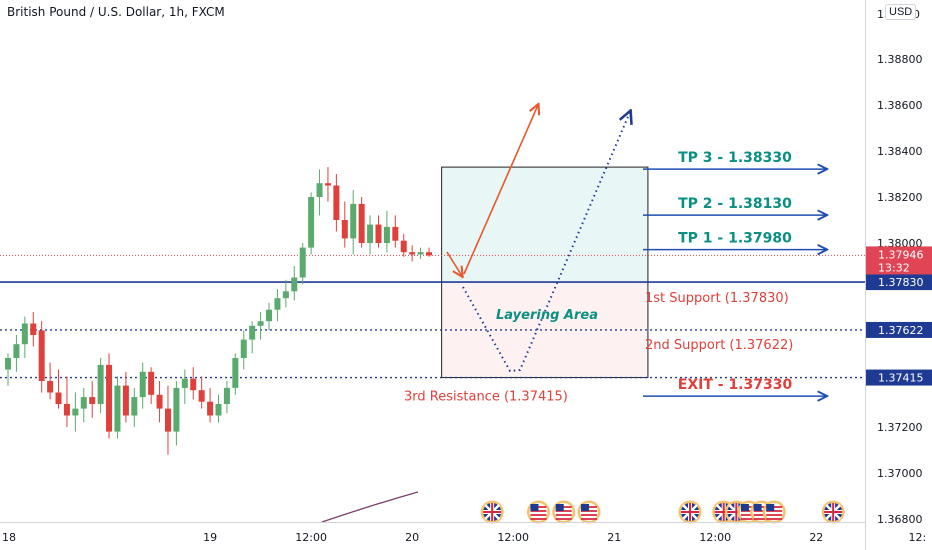  Describe the element at coordinates (454, 263) in the screenshot. I see `pullback-arrow` at that location.